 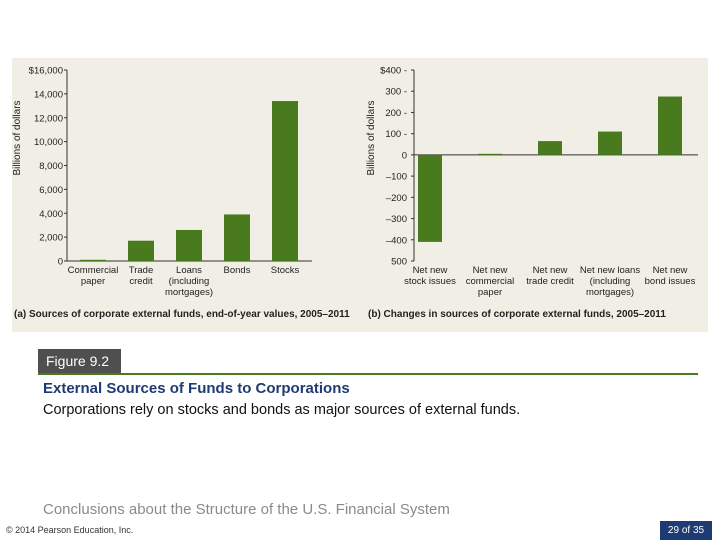 I want to click on chart-a-y-tick-label: 6,000, so click(x=51, y=190).